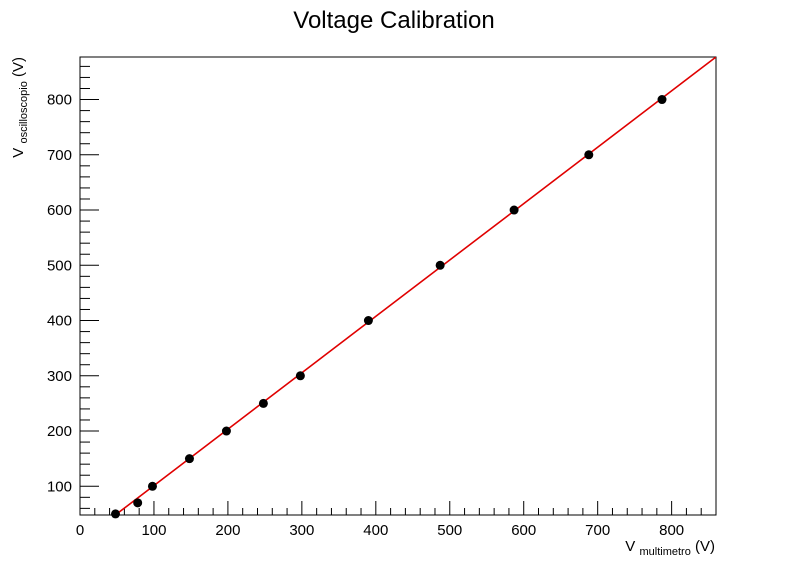 This screenshot has height=572, width=796. What do you see at coordinates (18, 153) in the screenshot?
I see `y-axis-label-main: V` at bounding box center [18, 153].